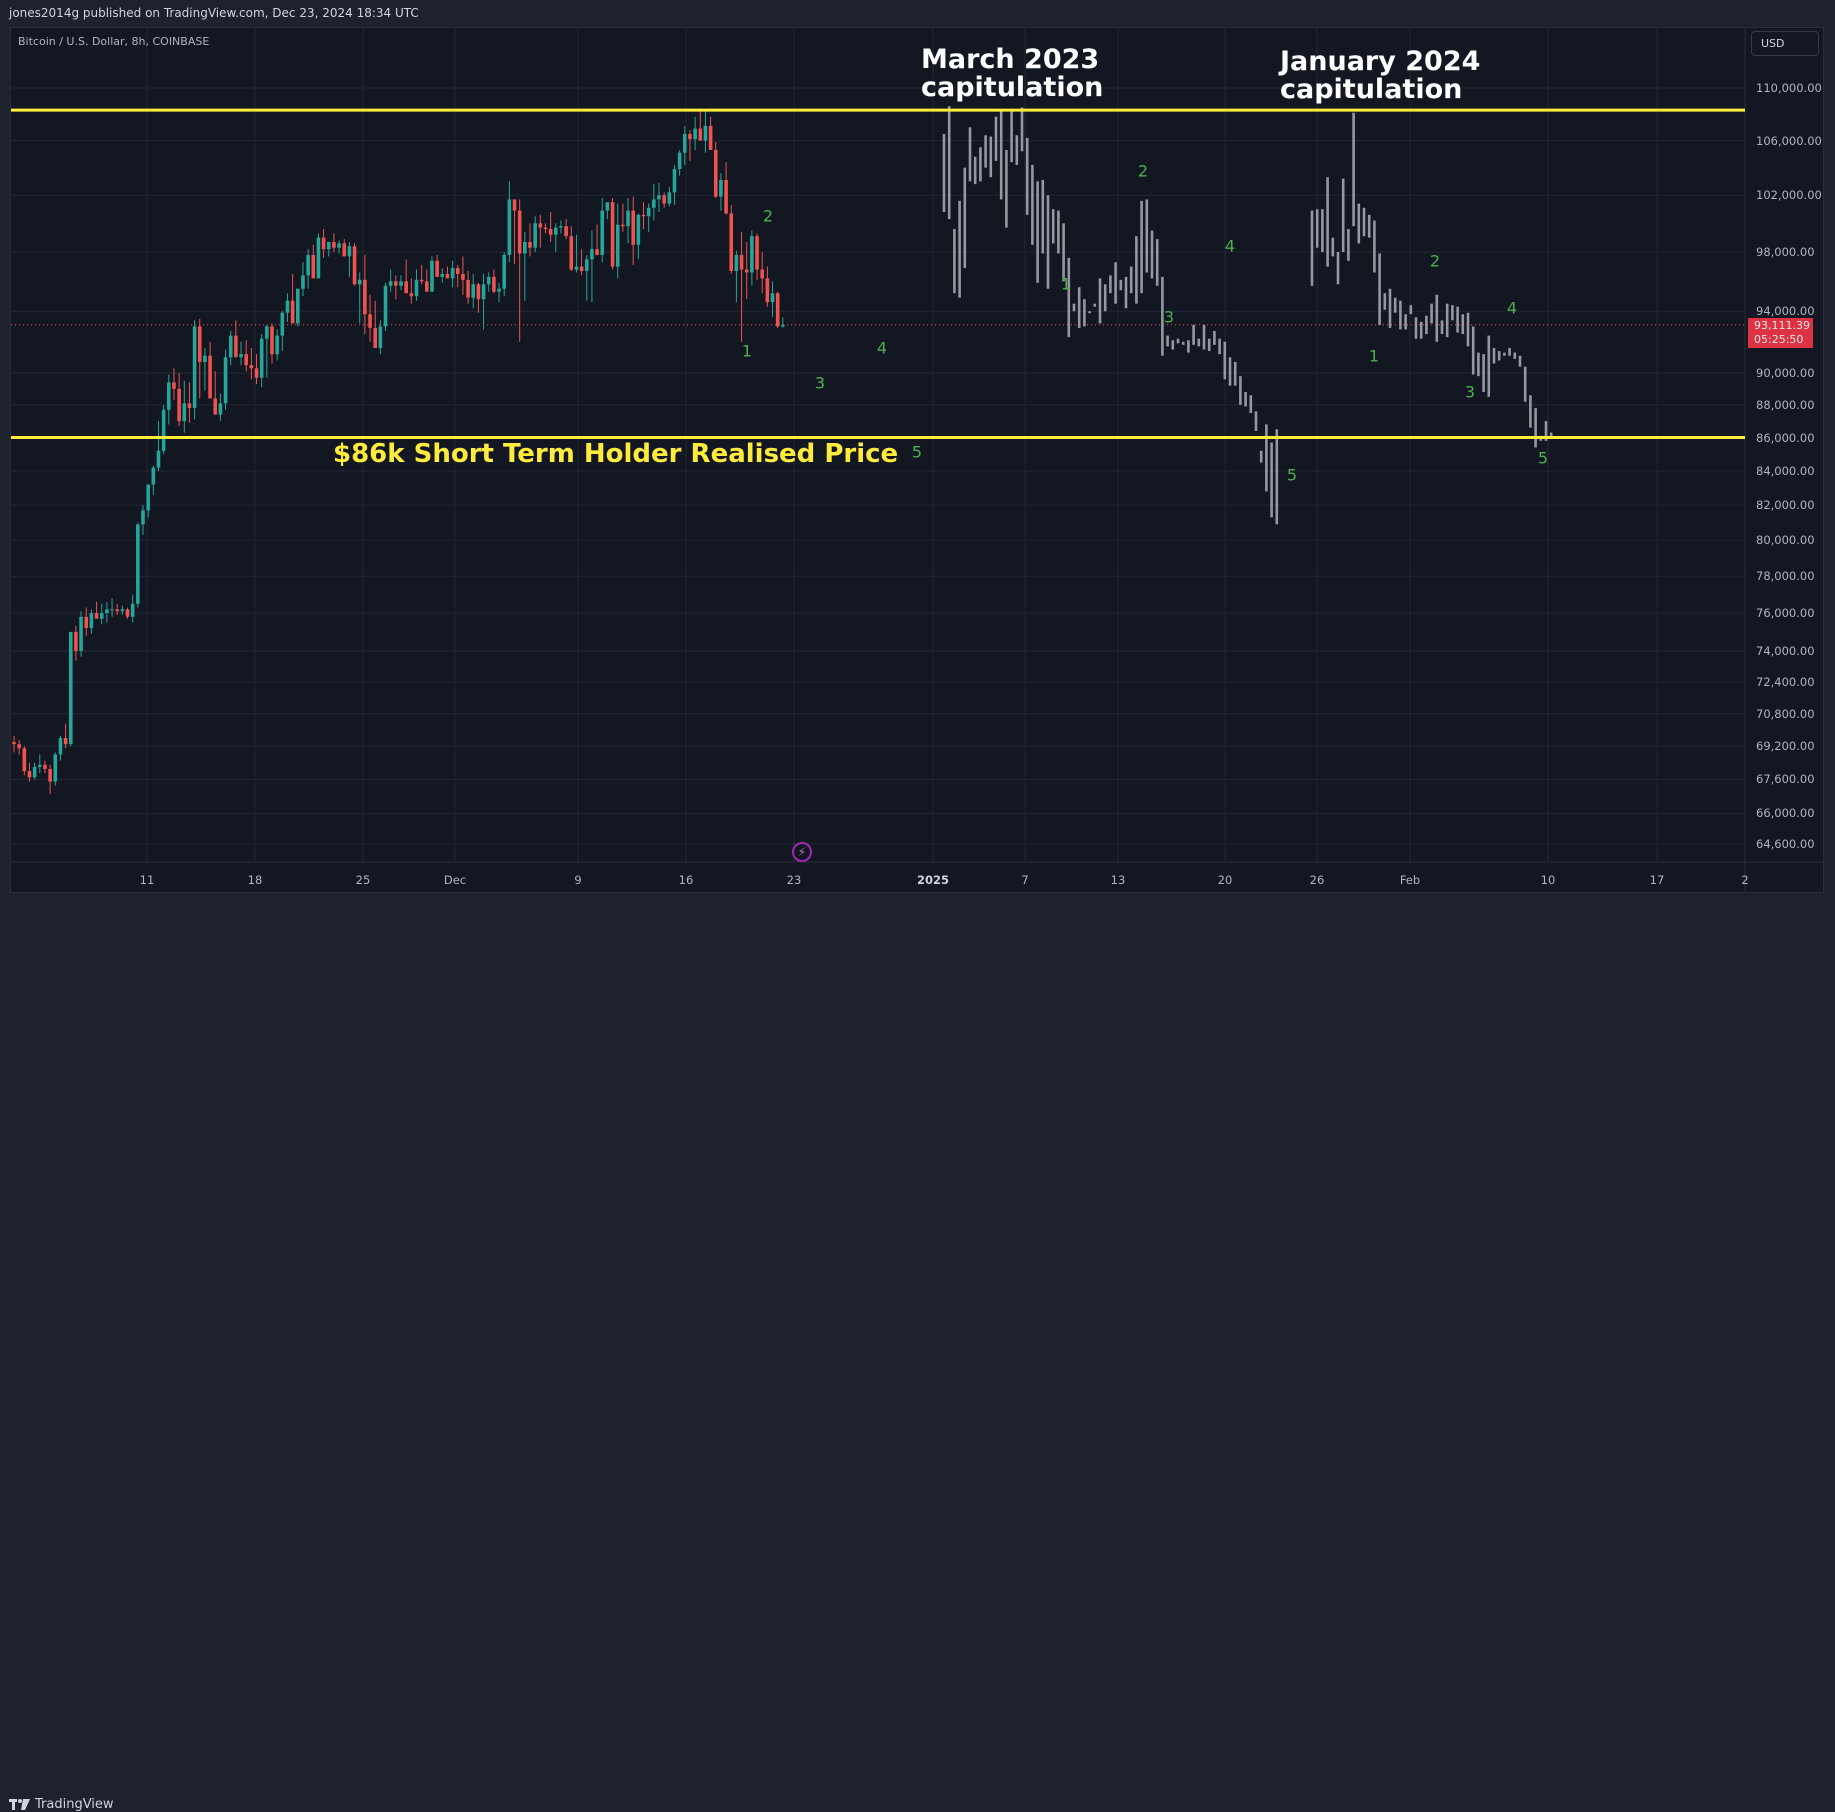  What do you see at coordinates (1012, 87) in the screenshot?
I see `annotation-line: capitulation` at bounding box center [1012, 87].